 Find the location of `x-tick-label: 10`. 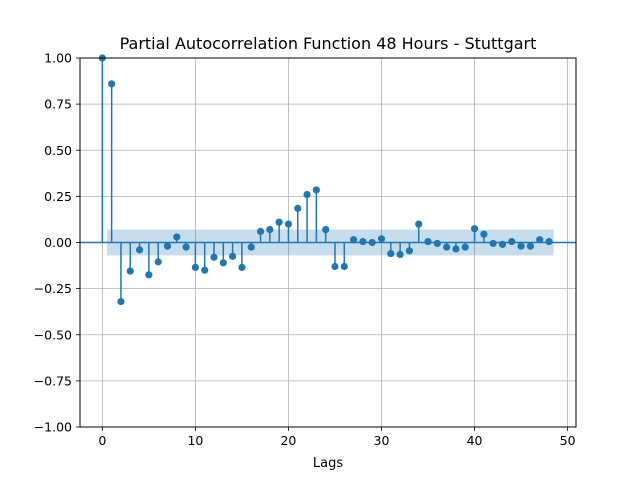

x-tick-label: 10 is located at coordinates (195, 440).